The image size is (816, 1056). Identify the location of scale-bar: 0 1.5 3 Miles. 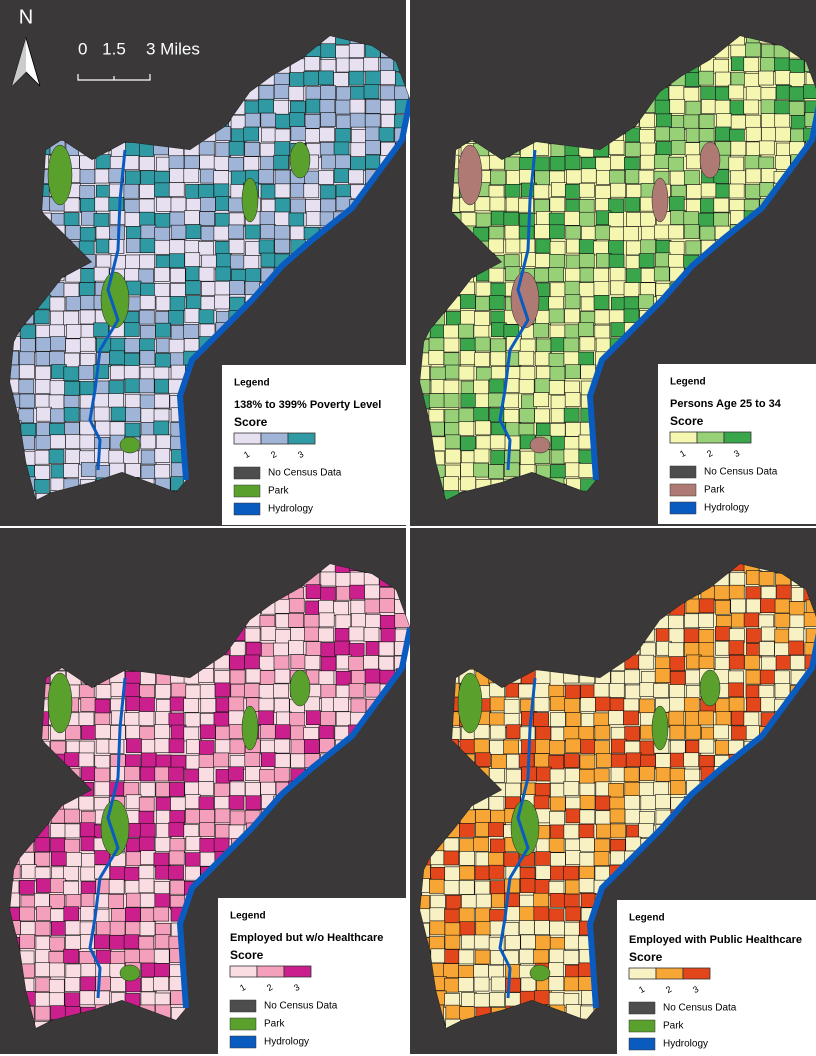
(138, 60).